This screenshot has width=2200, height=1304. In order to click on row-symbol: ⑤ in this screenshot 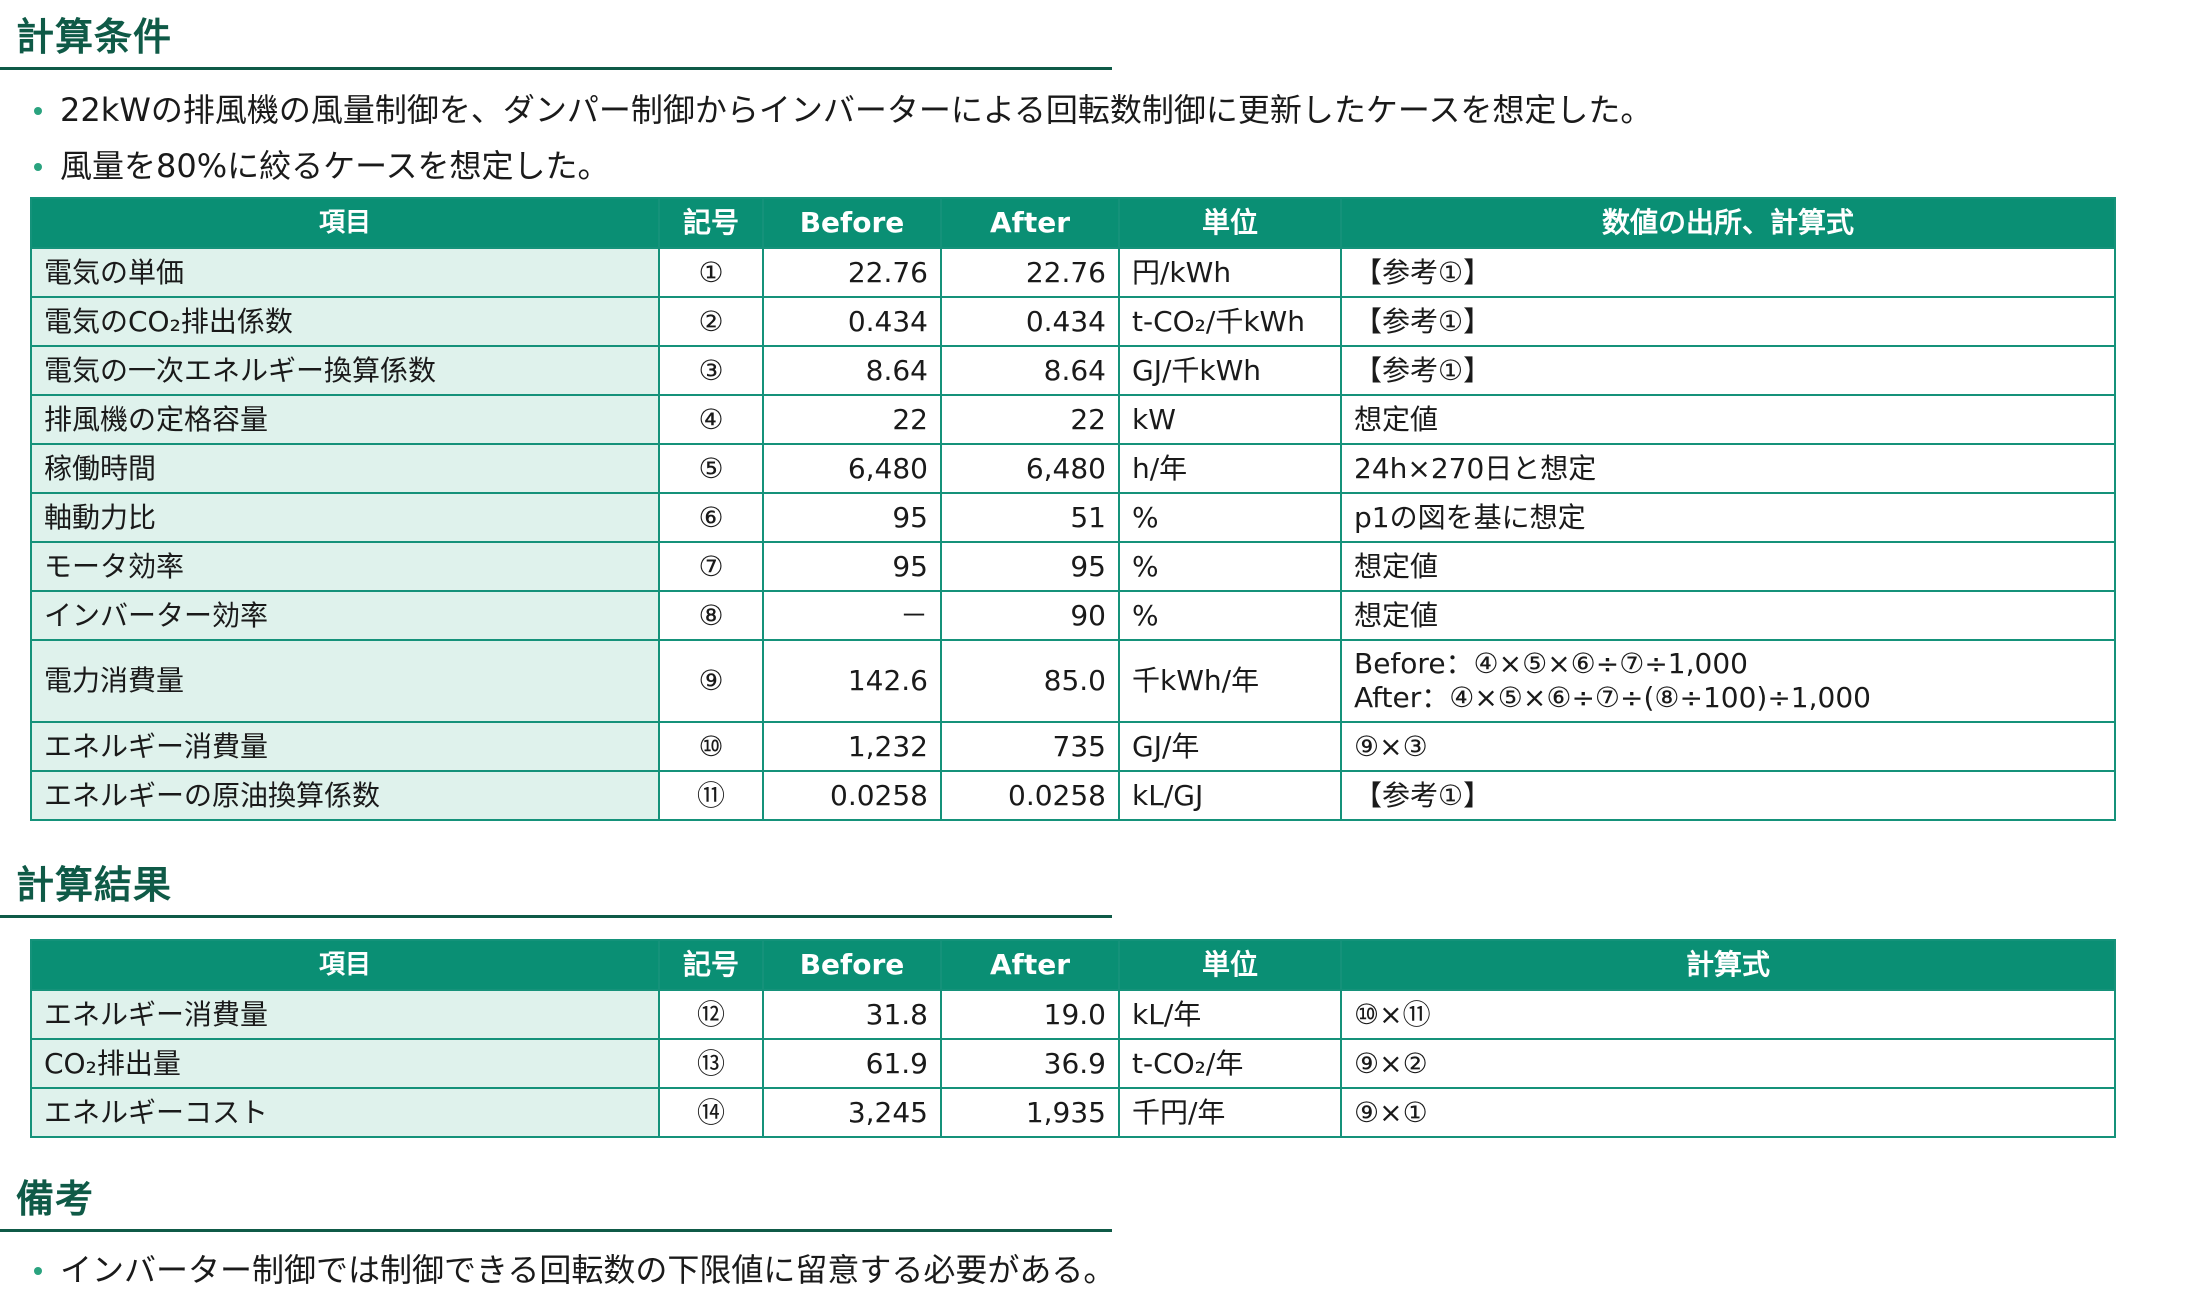, I will do `click(711, 468)`.